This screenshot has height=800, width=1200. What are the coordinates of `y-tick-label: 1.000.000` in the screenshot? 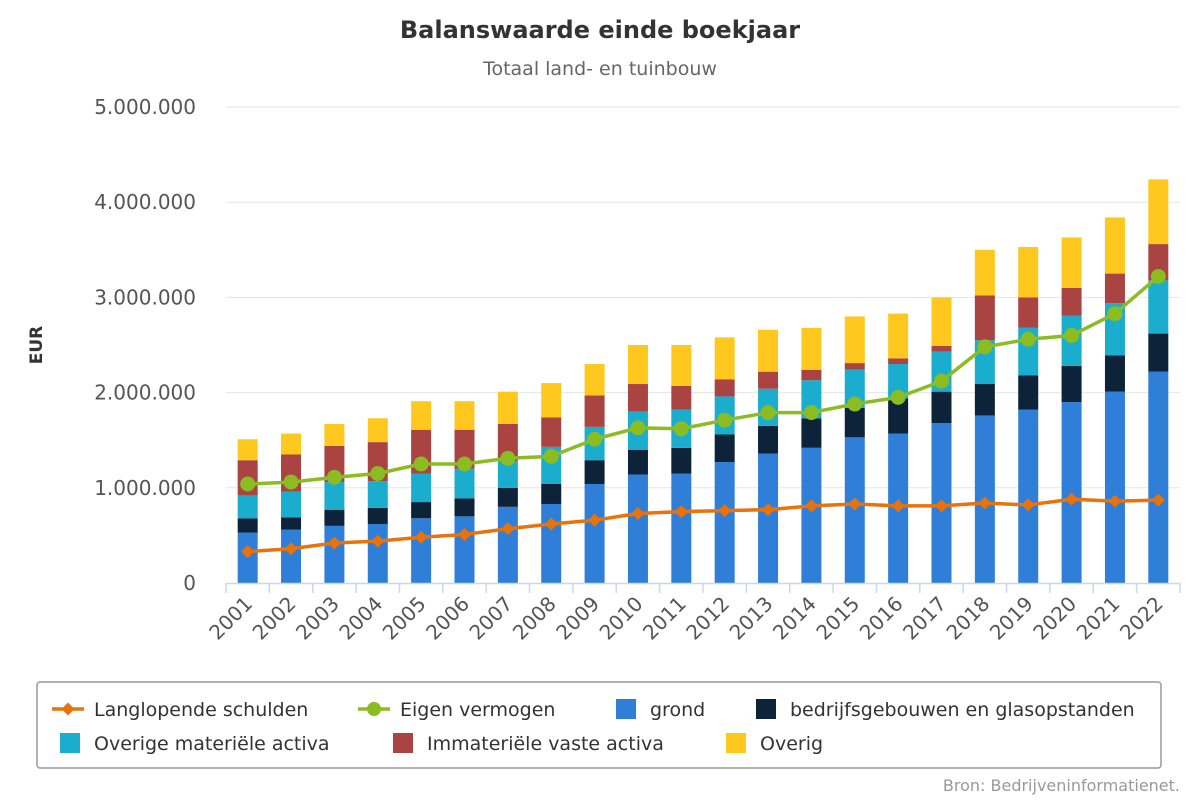 It's located at (145, 488).